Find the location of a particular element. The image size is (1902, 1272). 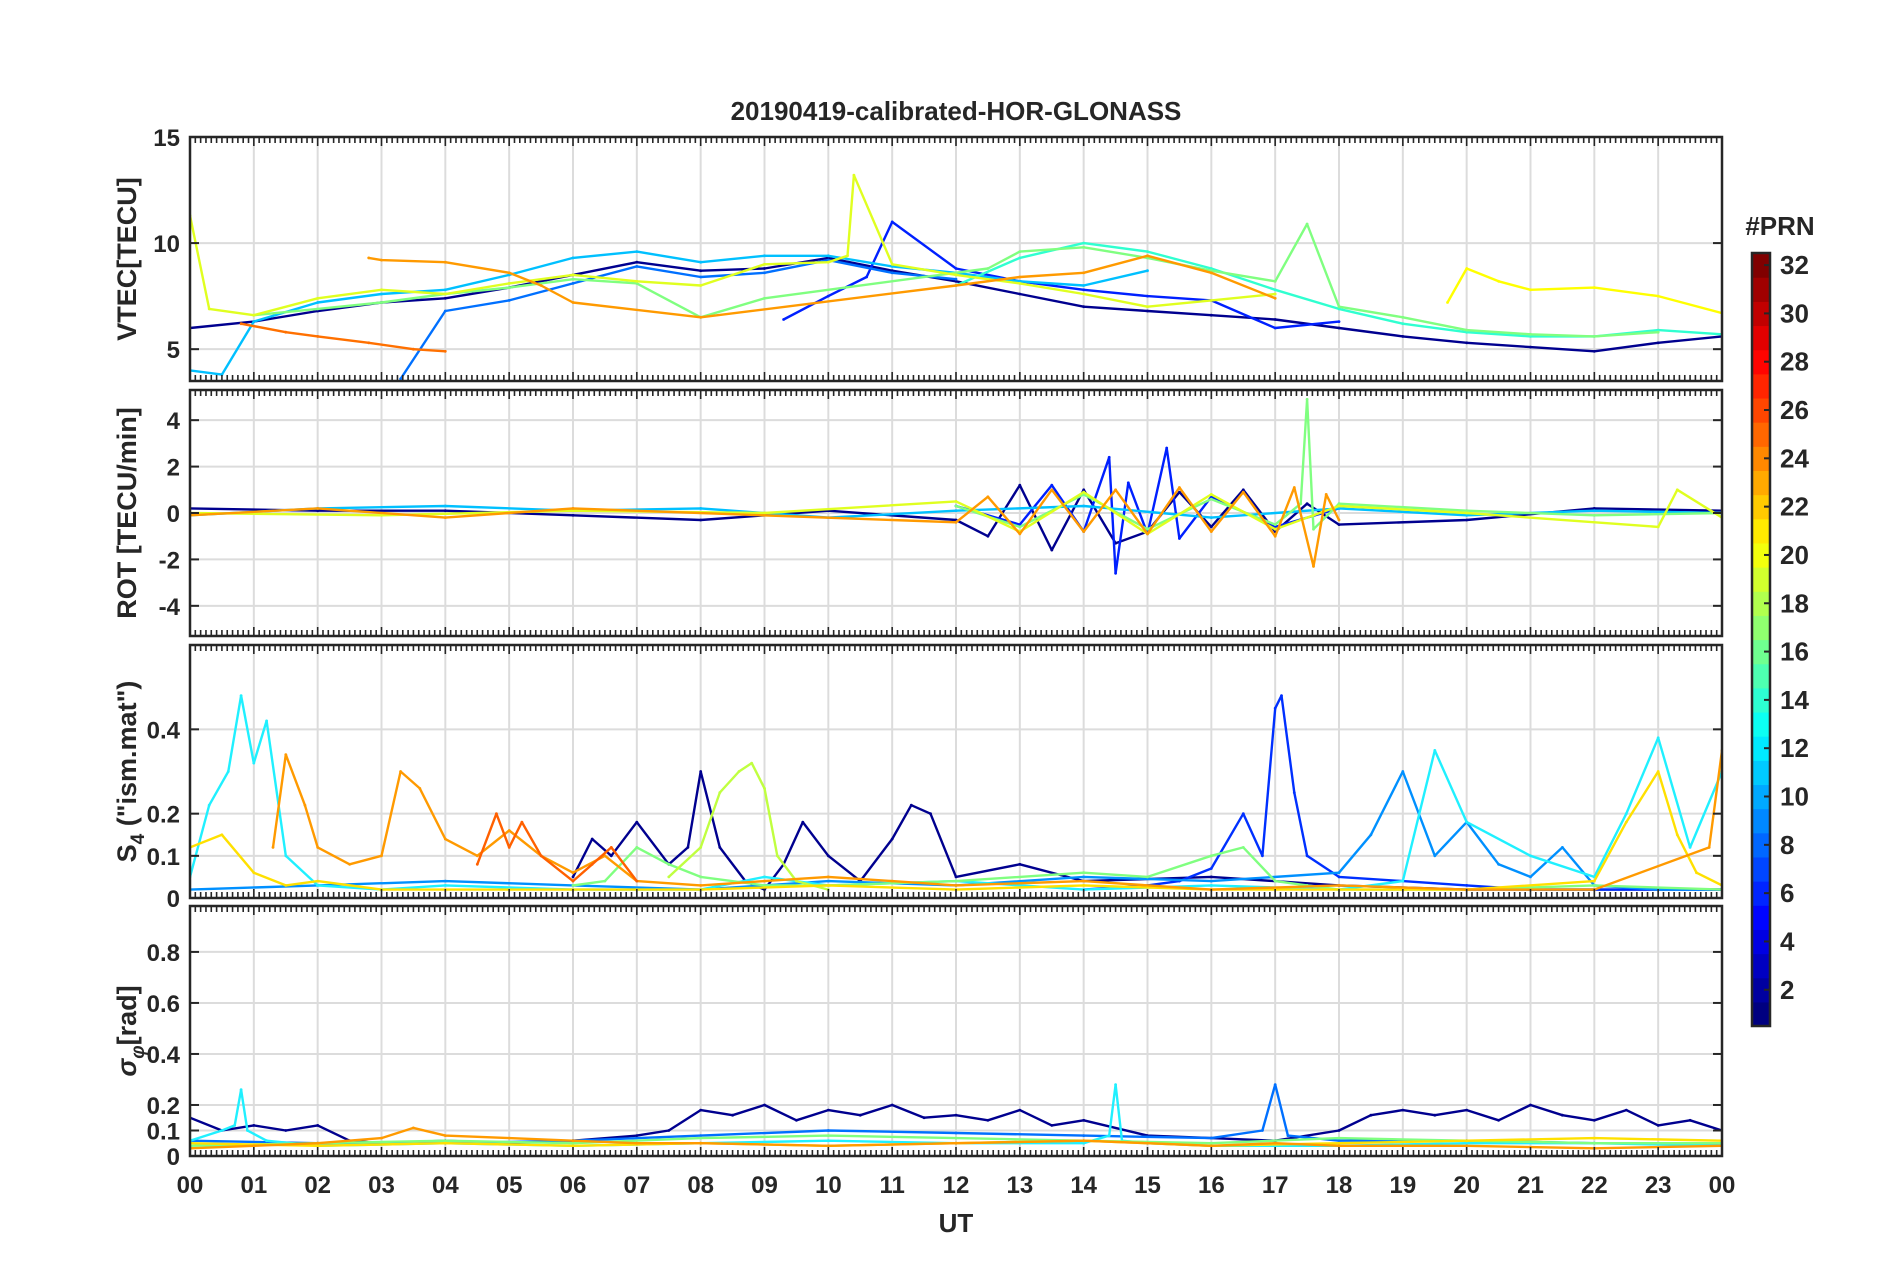

colorbar-tick-label: 18 is located at coordinates (1794, 603).